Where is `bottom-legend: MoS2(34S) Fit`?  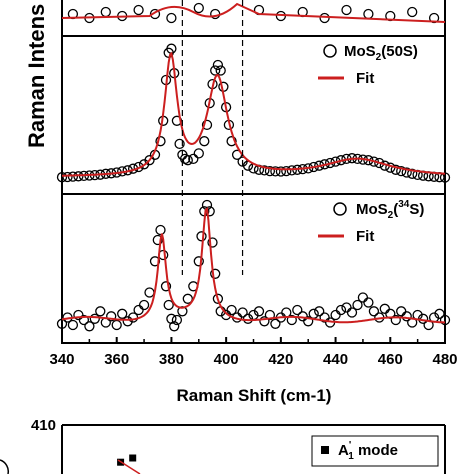
bottom-legend: MoS2(34S) Fit is located at coordinates (371, 222).